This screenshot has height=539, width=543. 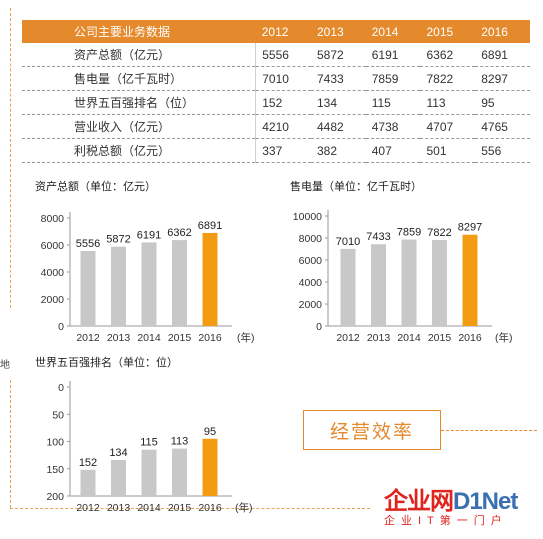 What do you see at coordinates (393, 126) in the screenshot?
I see `table-cell: 4738` at bounding box center [393, 126].